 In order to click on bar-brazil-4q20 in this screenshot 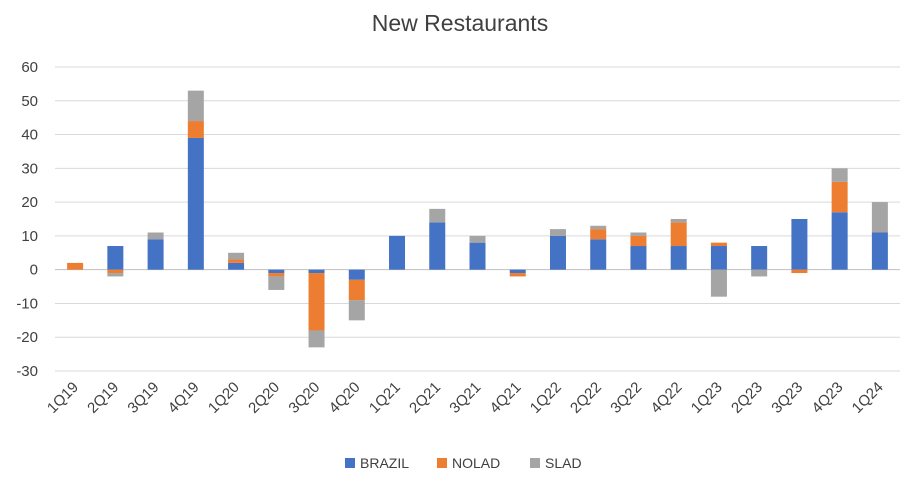, I will do `click(356, 274)`.